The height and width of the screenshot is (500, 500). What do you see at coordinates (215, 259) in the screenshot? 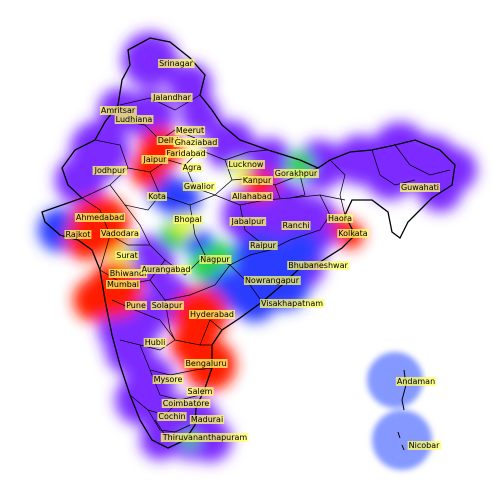
I see `city-label-nagpur: Nagpur` at bounding box center [215, 259].